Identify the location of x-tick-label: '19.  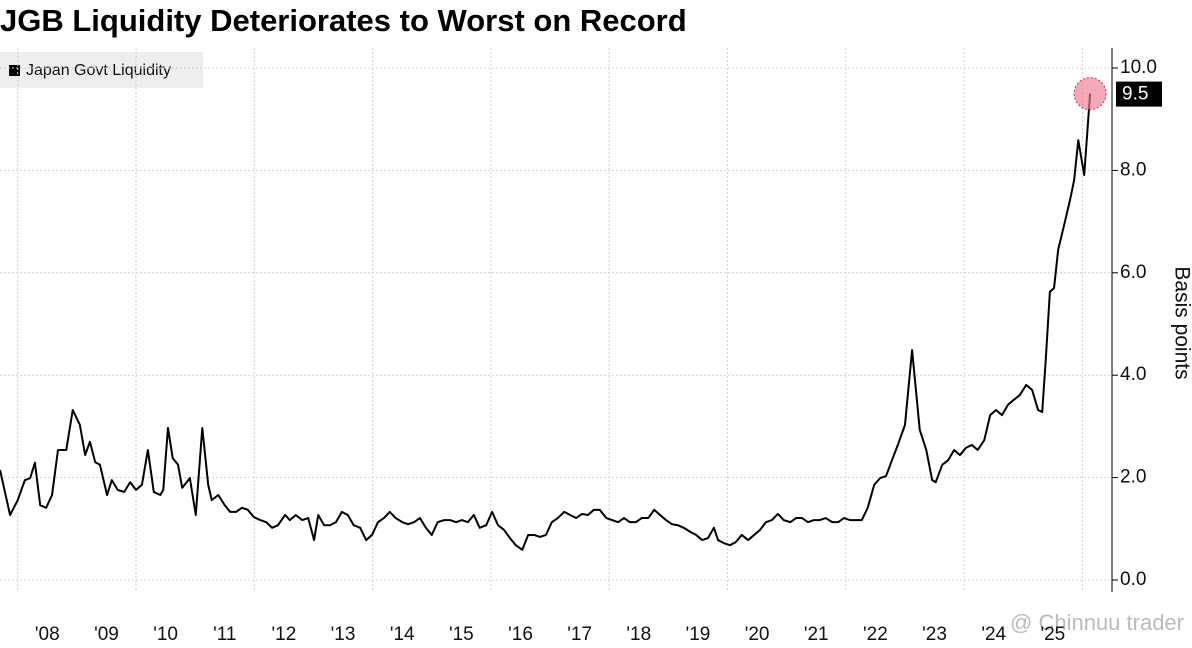
(698, 634).